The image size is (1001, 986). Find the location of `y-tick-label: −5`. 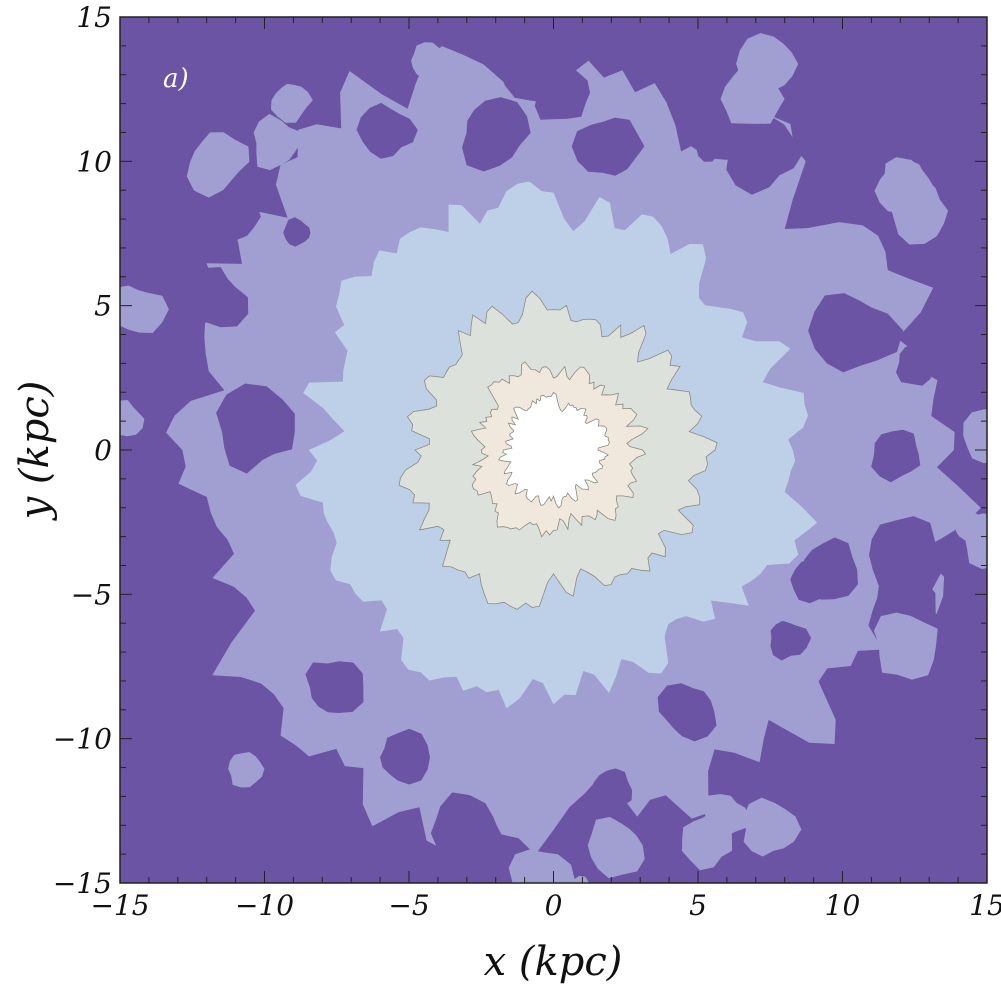

y-tick-label: −5 is located at coordinates (91, 594).